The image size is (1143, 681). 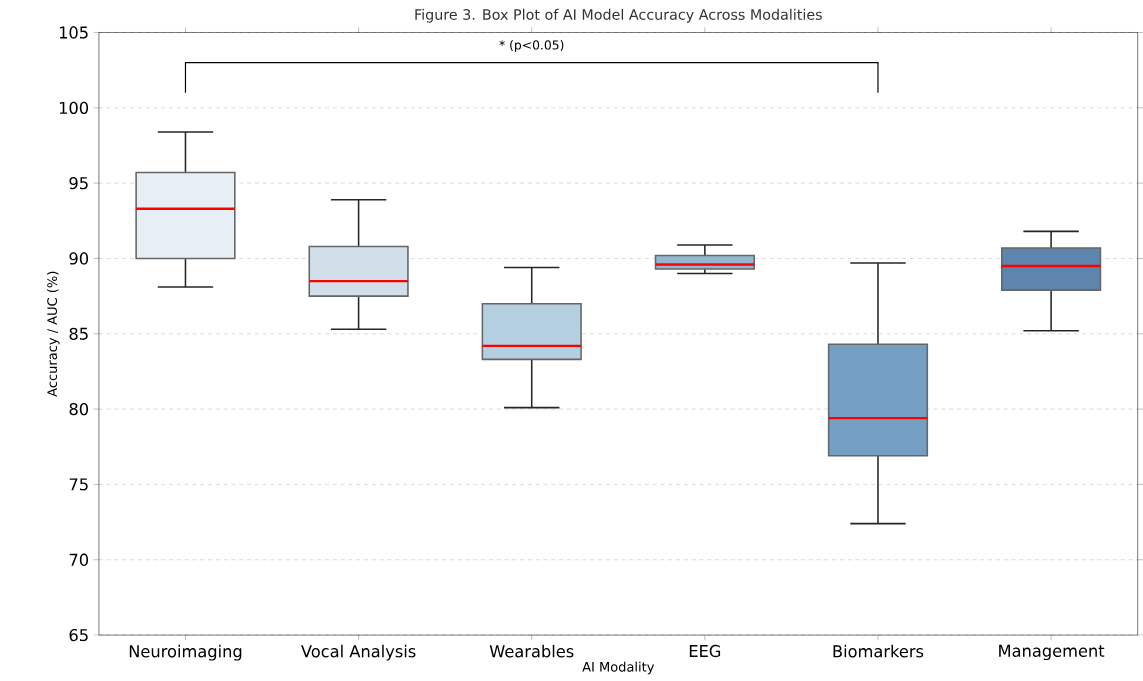 What do you see at coordinates (78, 334) in the screenshot?
I see `y-tick-label: 85` at bounding box center [78, 334].